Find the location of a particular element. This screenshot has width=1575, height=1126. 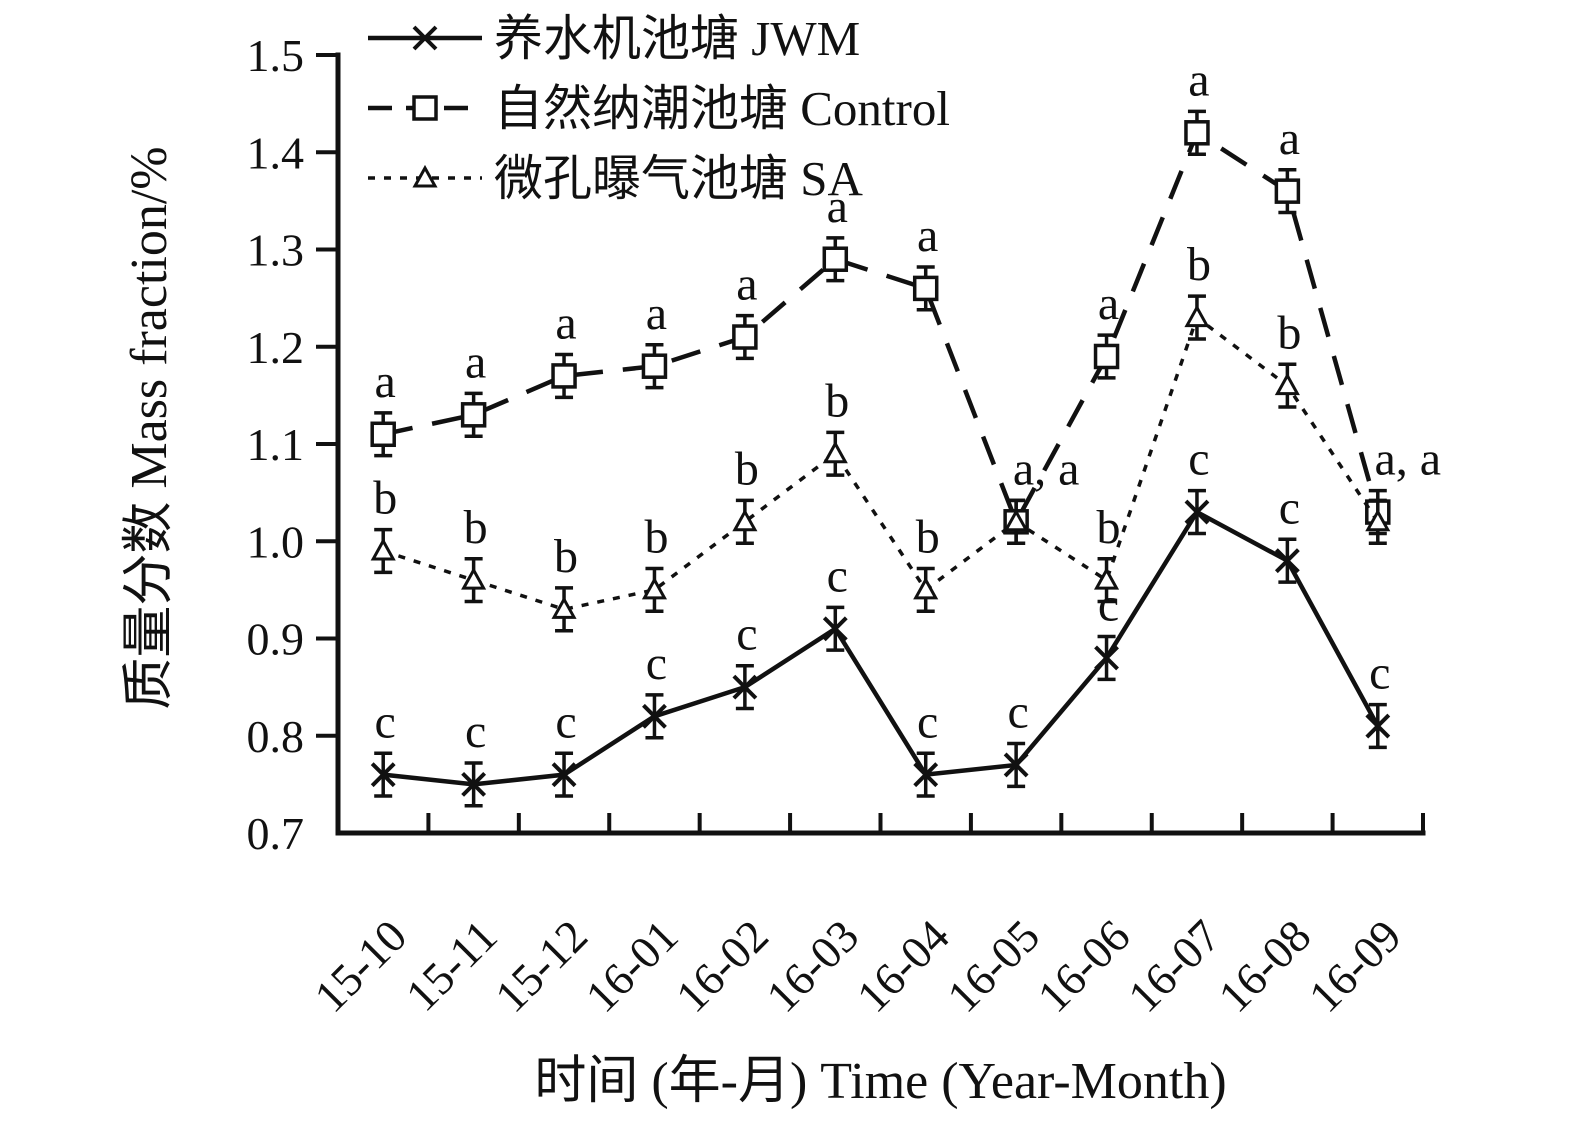

y-tick-label: 1.4 is located at coordinates (276, 152).